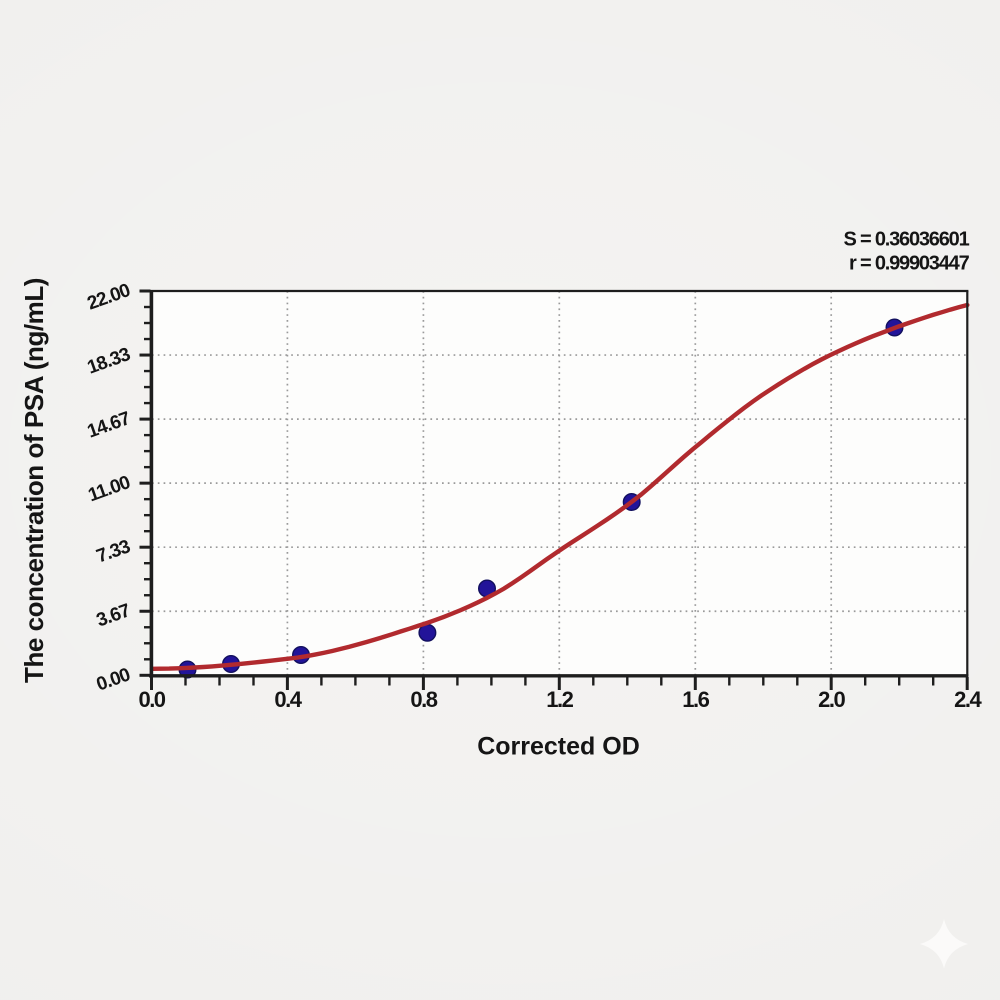  I want to click on svg-text: 1.2, so click(559, 699).